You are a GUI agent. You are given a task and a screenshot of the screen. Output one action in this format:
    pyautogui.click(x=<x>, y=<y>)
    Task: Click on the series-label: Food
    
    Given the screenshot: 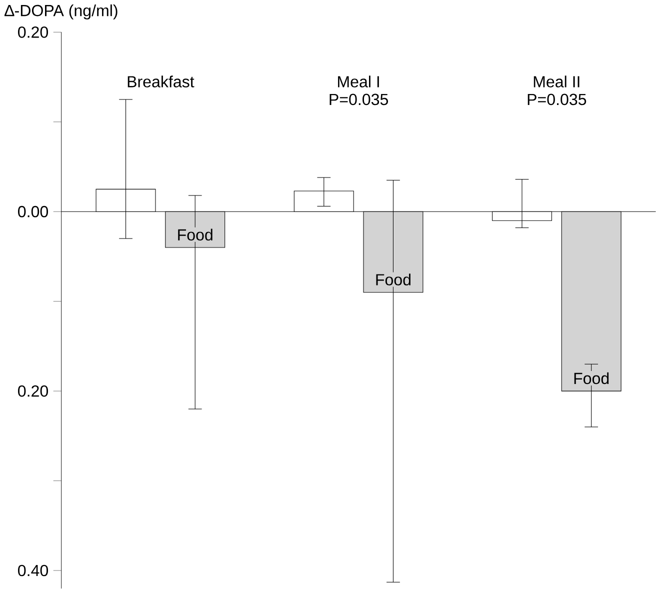 What is the action you would take?
    pyautogui.click(x=195, y=234)
    